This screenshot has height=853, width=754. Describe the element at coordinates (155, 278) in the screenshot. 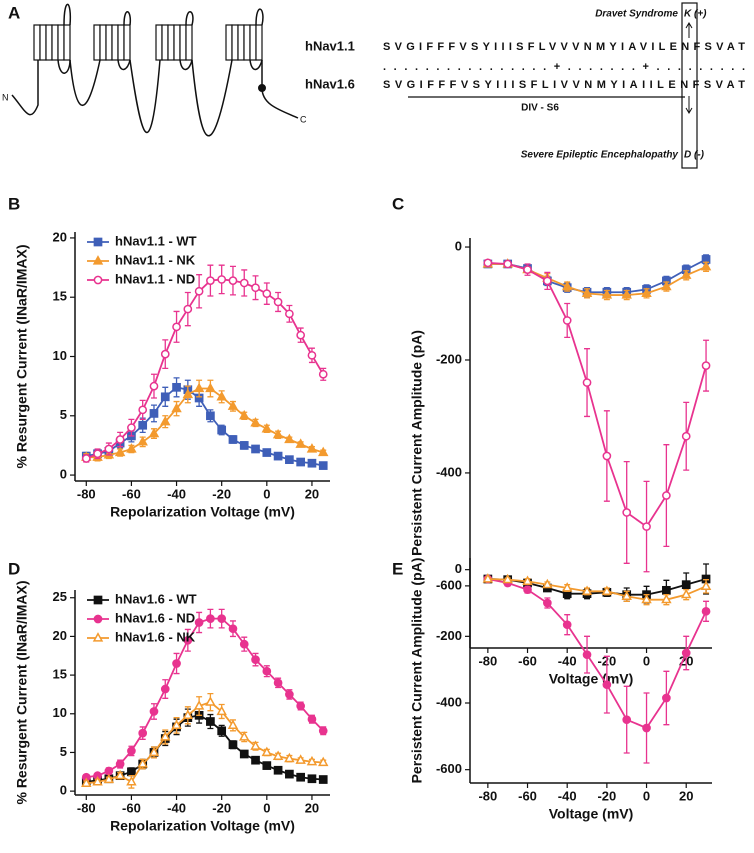

I see `legend-label: hNav1.1 - ND` at that location.